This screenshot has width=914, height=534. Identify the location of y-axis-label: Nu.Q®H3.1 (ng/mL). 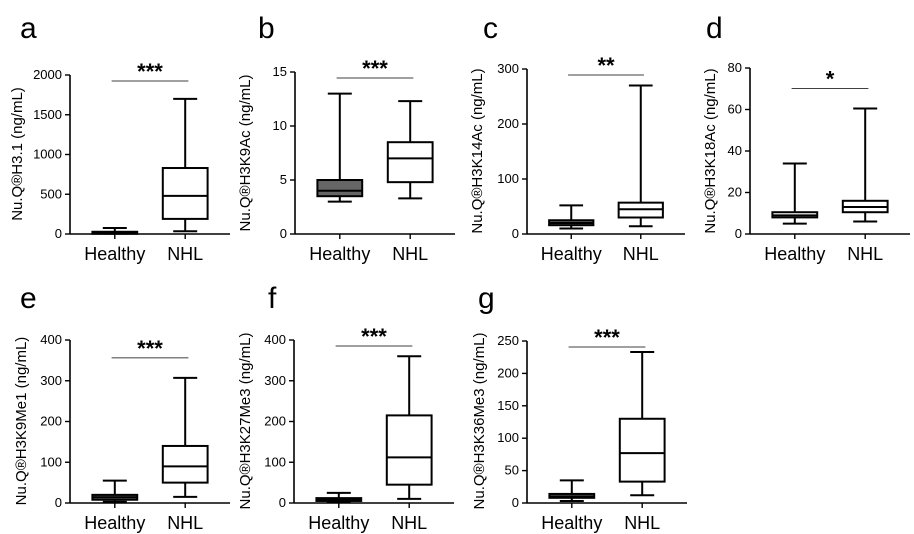
(17, 154).